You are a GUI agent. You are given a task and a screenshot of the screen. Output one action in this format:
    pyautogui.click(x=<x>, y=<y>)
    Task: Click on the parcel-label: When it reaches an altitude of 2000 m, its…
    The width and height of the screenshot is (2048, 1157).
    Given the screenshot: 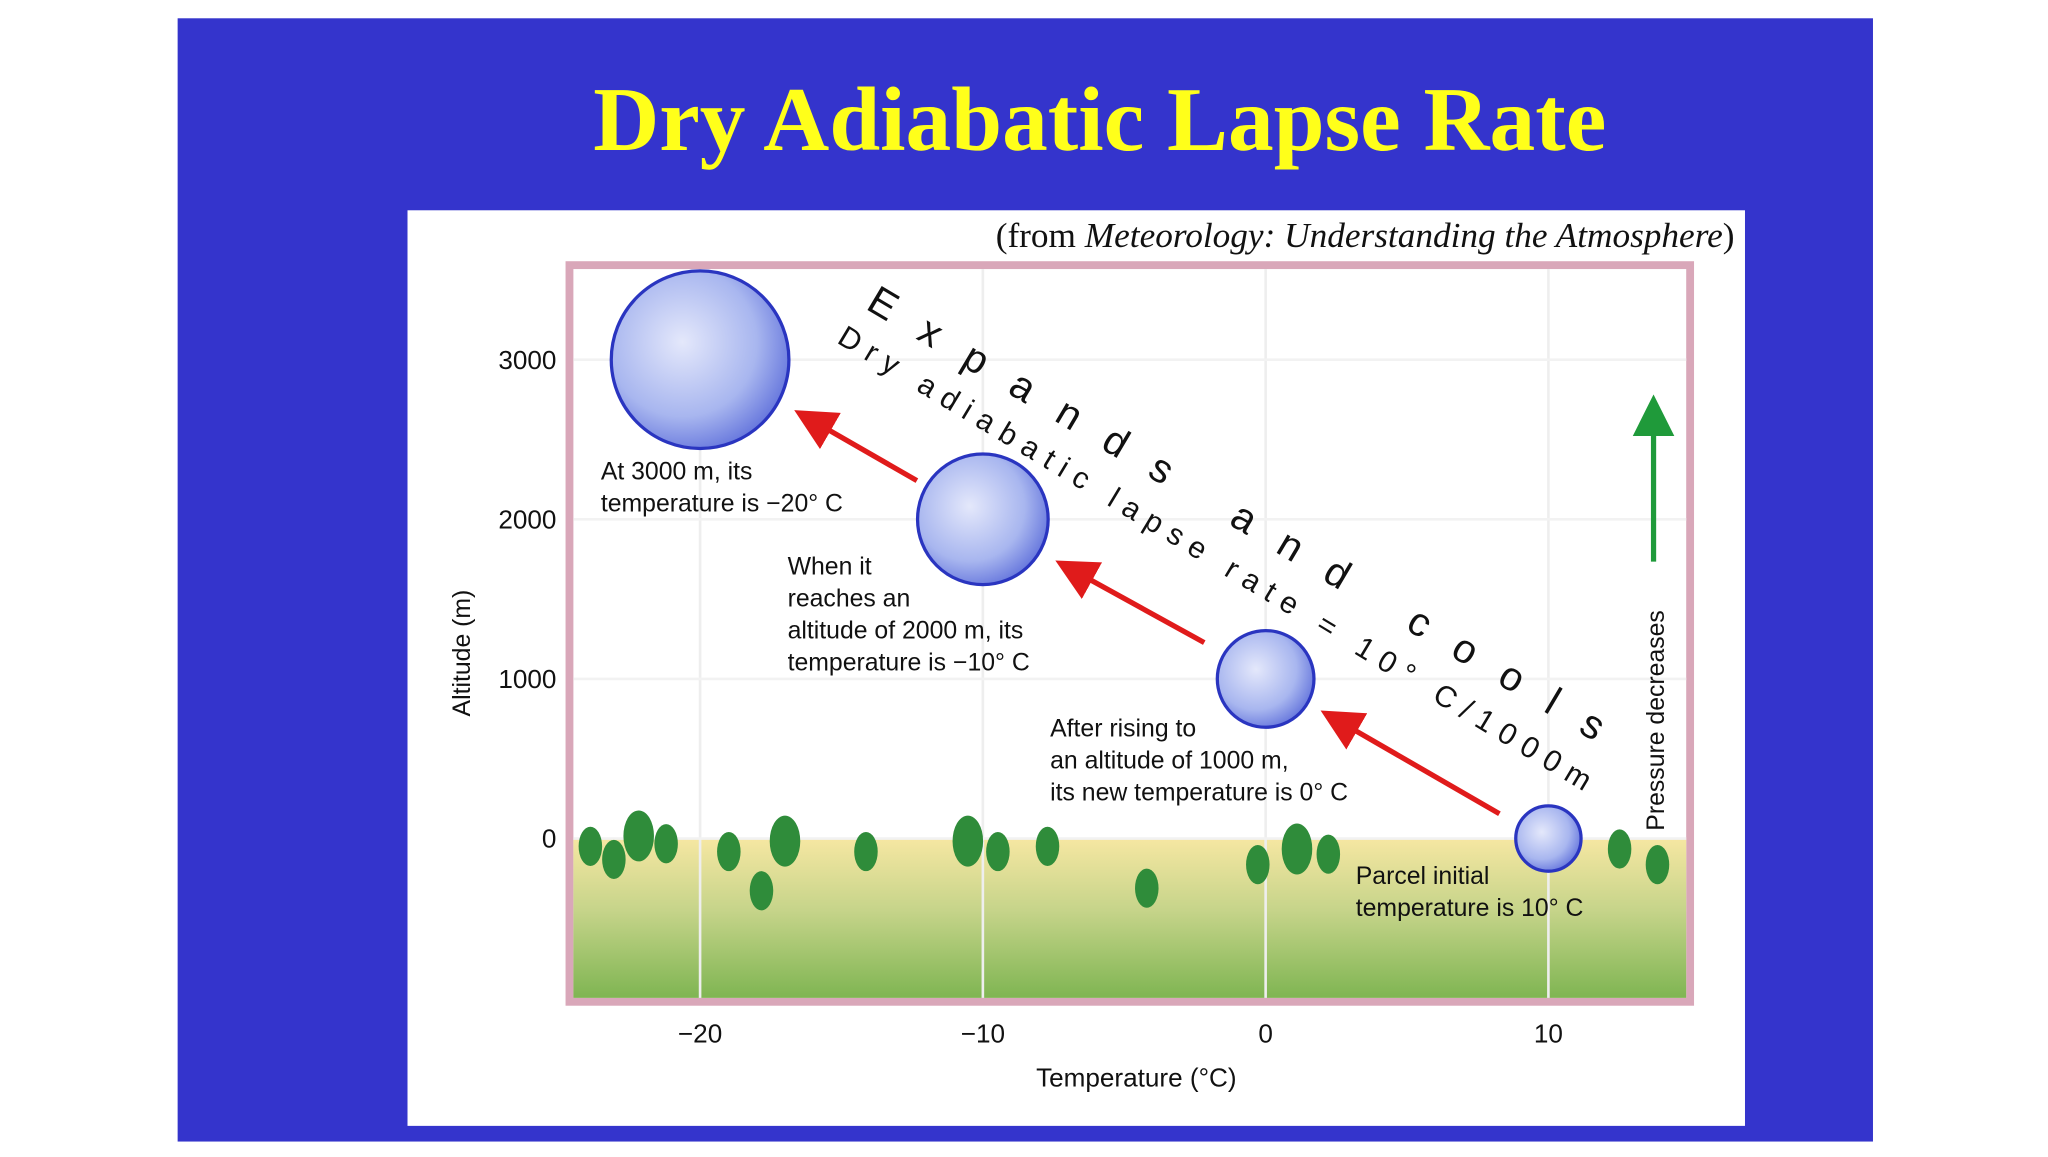 What is the action you would take?
    pyautogui.click(x=909, y=615)
    